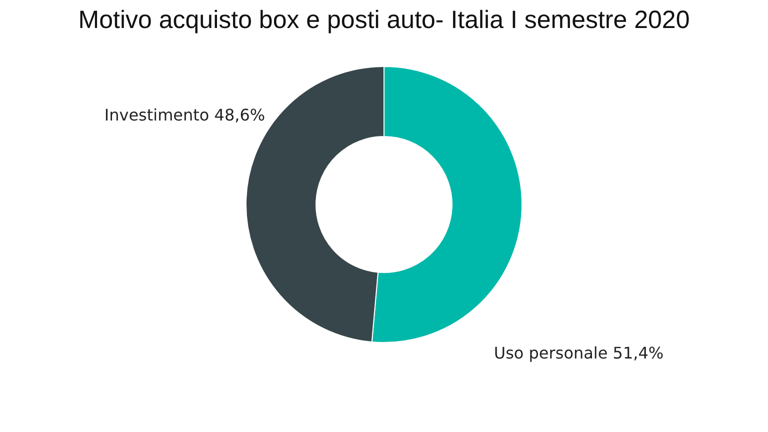  What do you see at coordinates (579, 353) in the screenshot?
I see `slice-label: Uso personale 51,4%` at bounding box center [579, 353].